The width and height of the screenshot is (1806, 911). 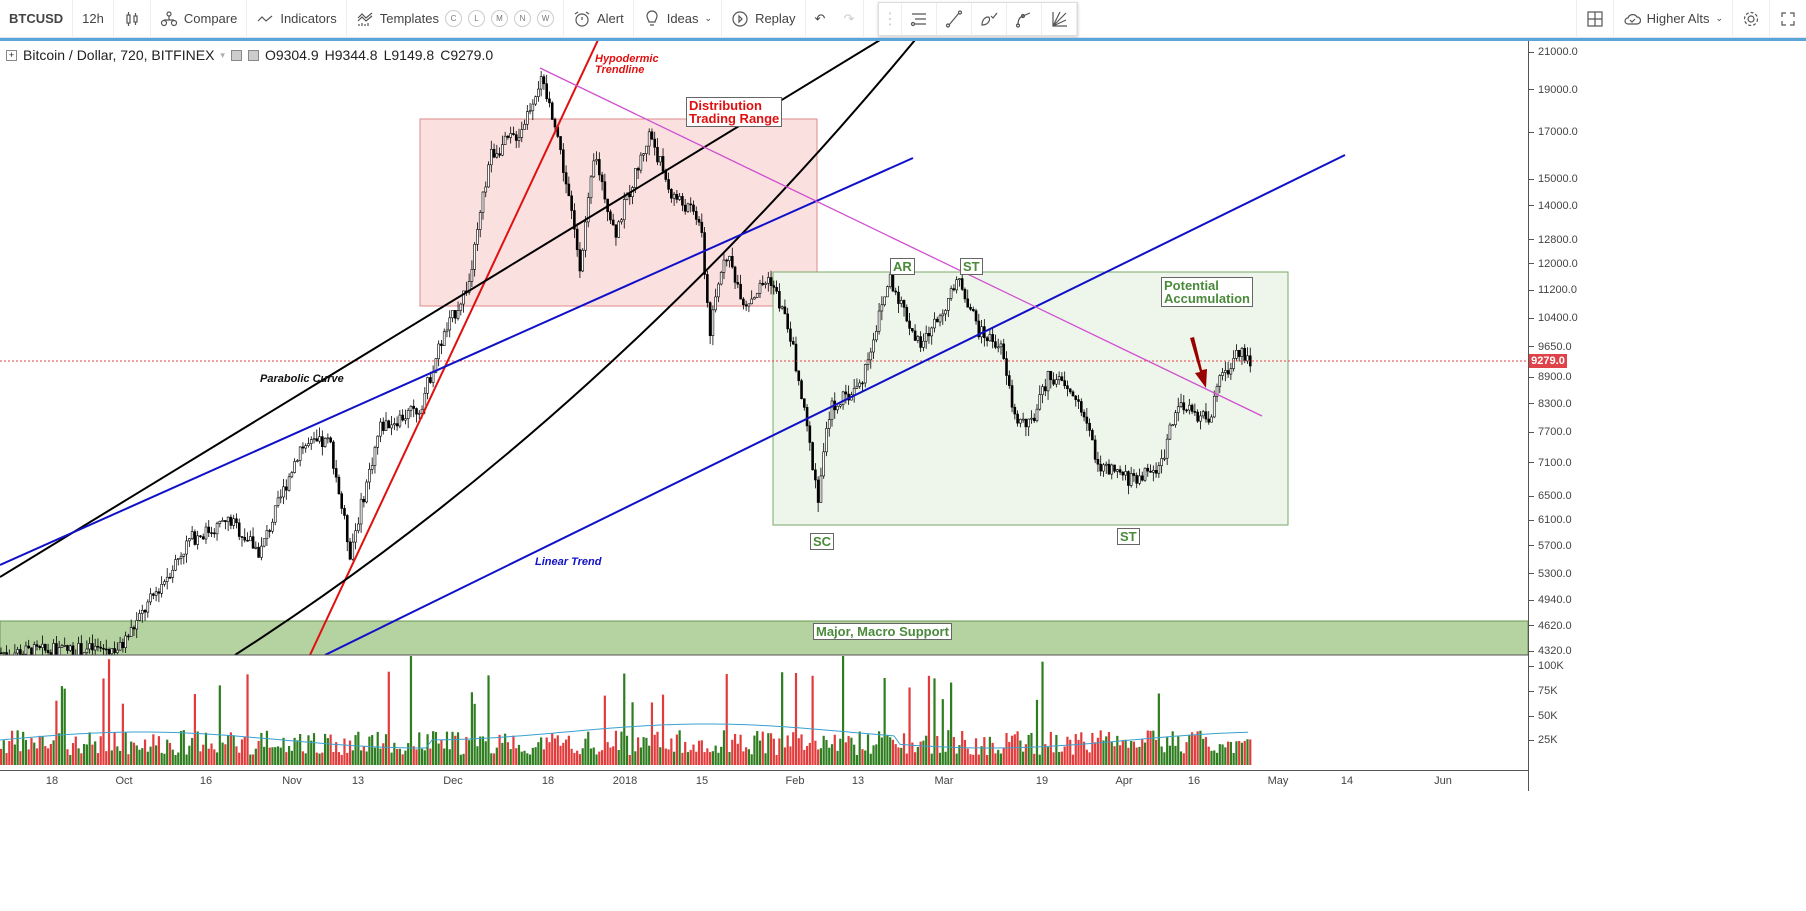 What do you see at coordinates (1553, 132) in the screenshot?
I see `price-tick: 17000.0` at bounding box center [1553, 132].